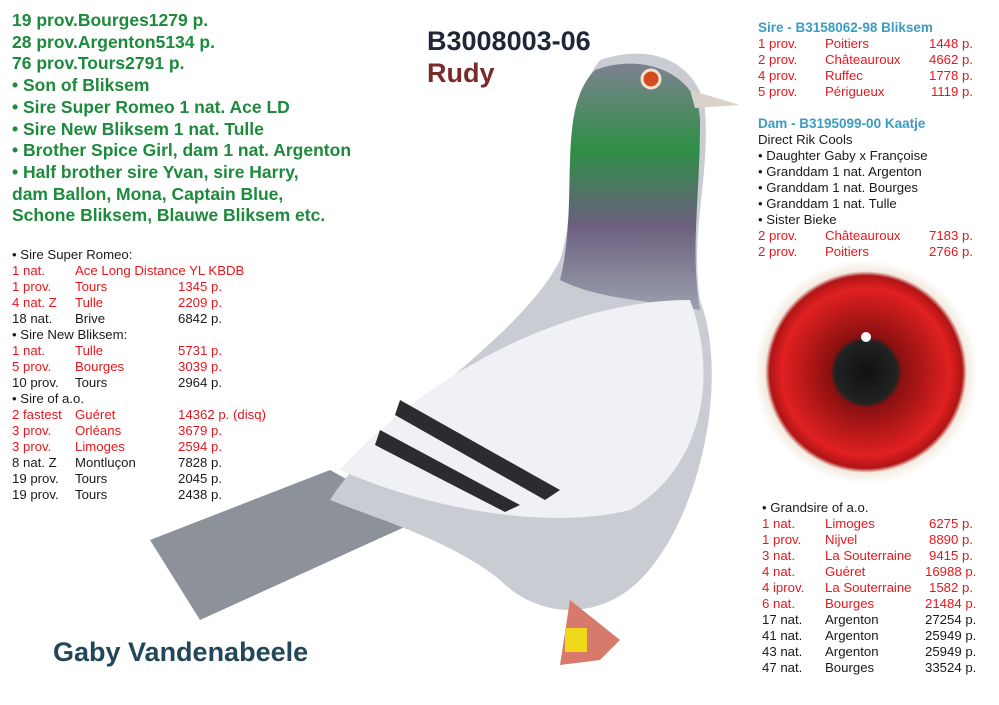  What do you see at coordinates (865, 92) in the screenshot?
I see `result-row: 5 prov. Périgueux 1119 p.` at bounding box center [865, 92].